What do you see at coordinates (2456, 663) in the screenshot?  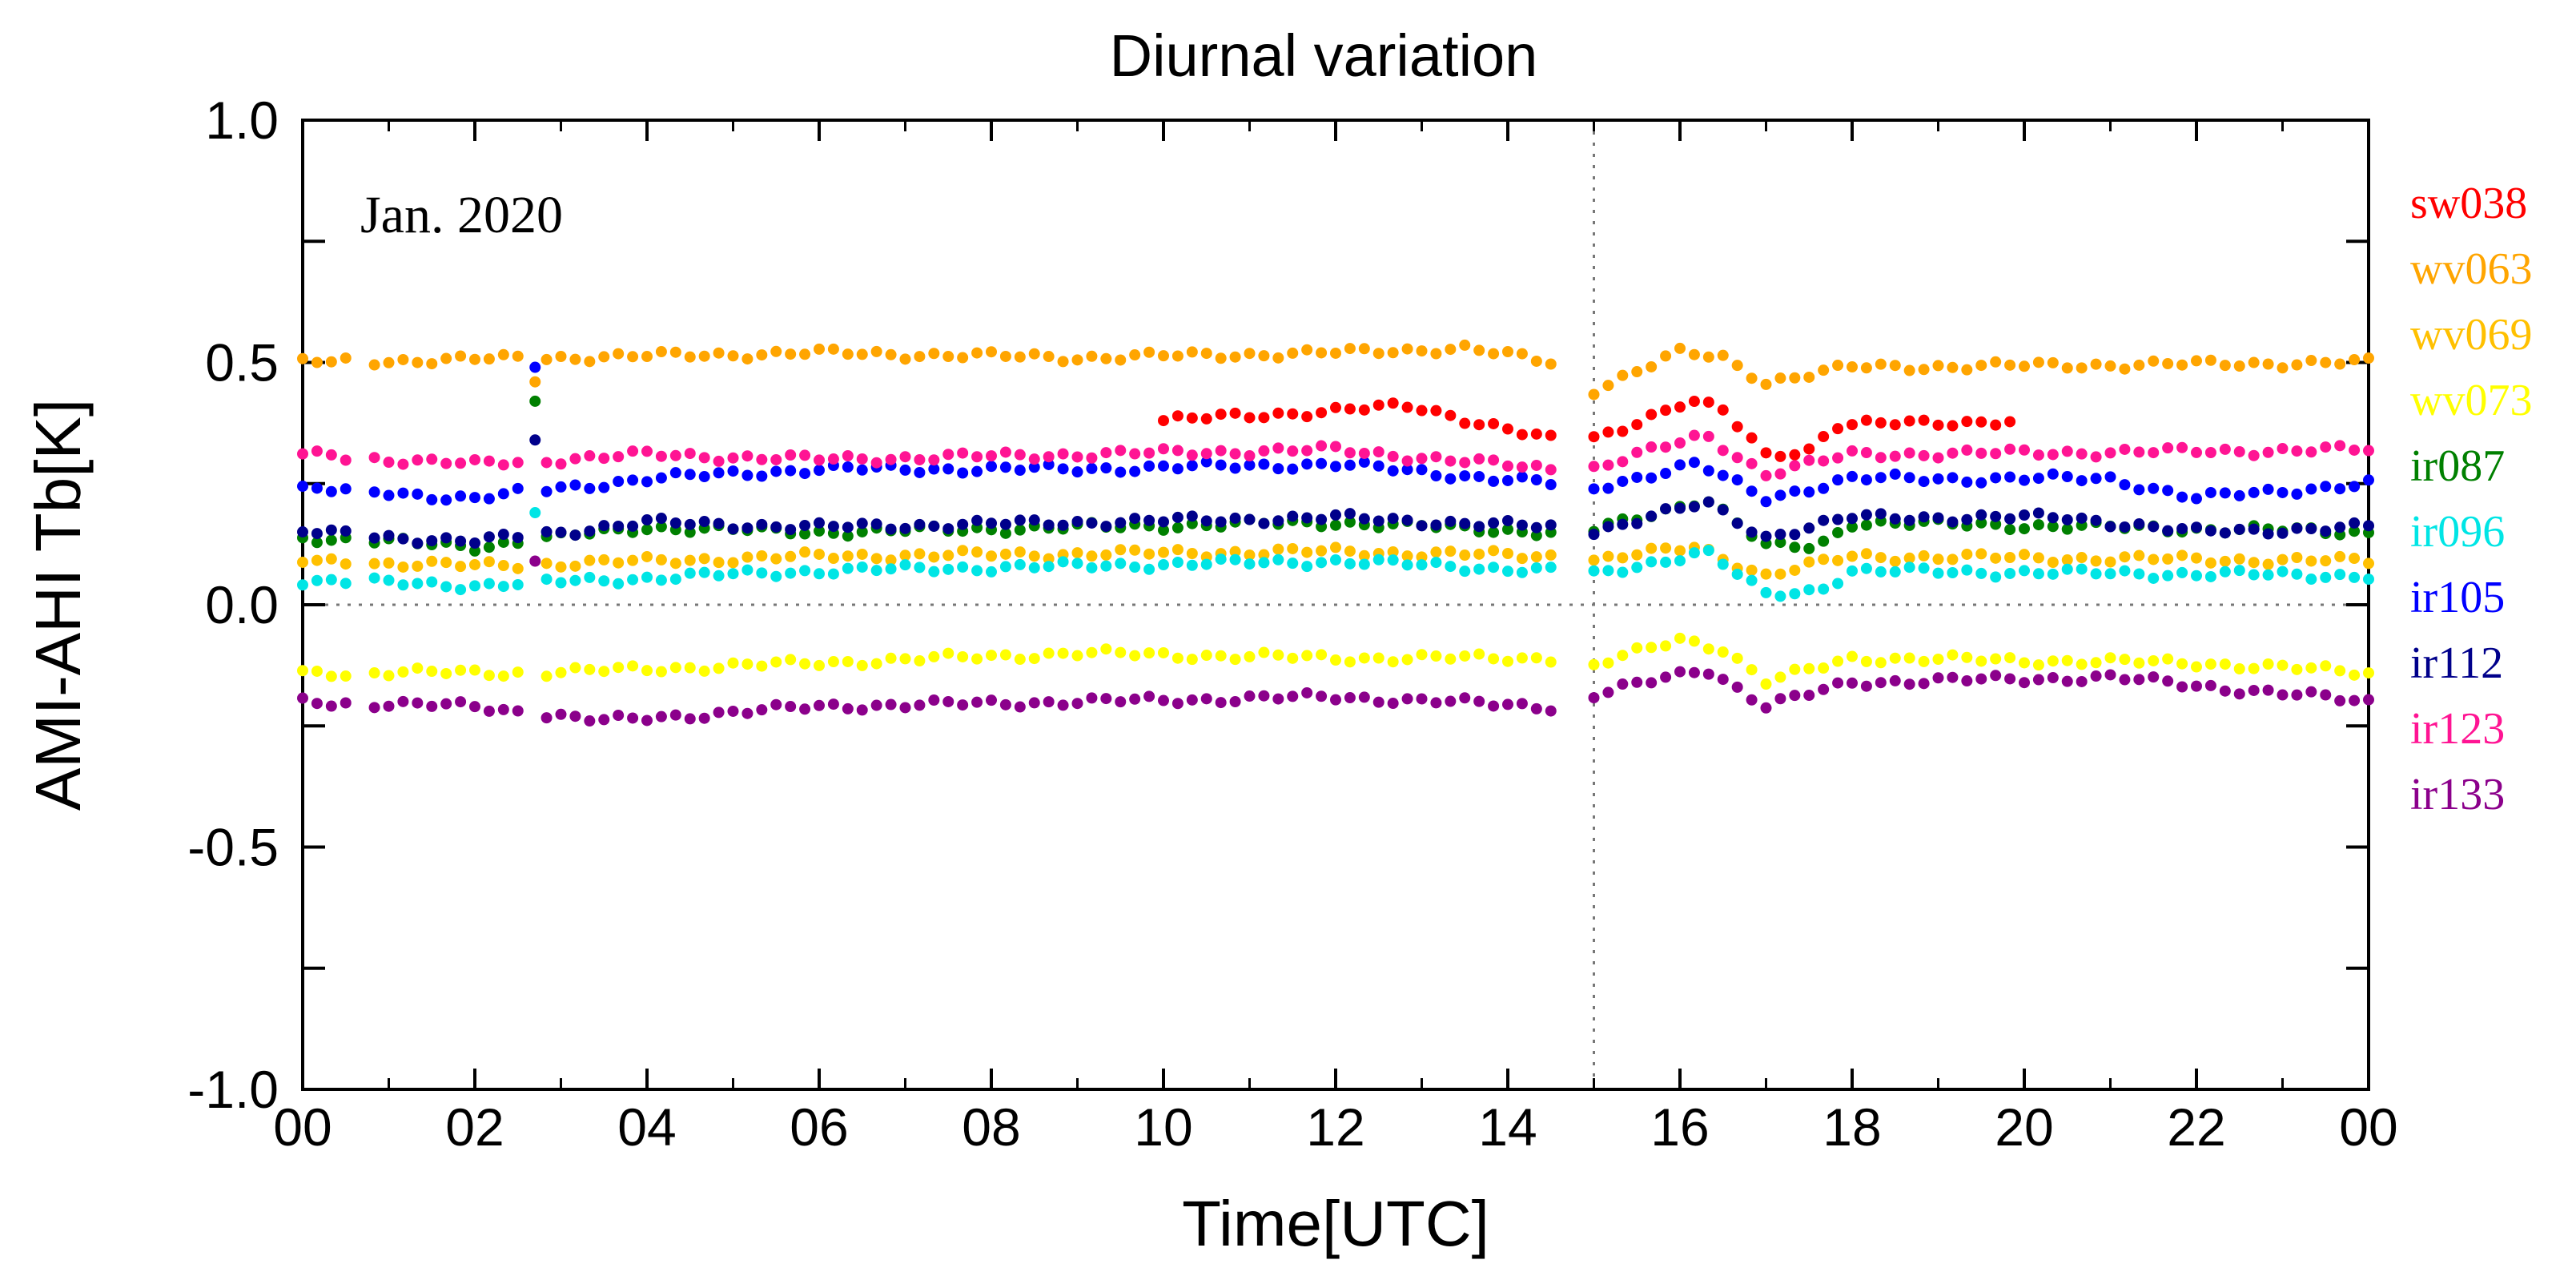 I see `legend-entry-ir112: ir112` at bounding box center [2456, 663].